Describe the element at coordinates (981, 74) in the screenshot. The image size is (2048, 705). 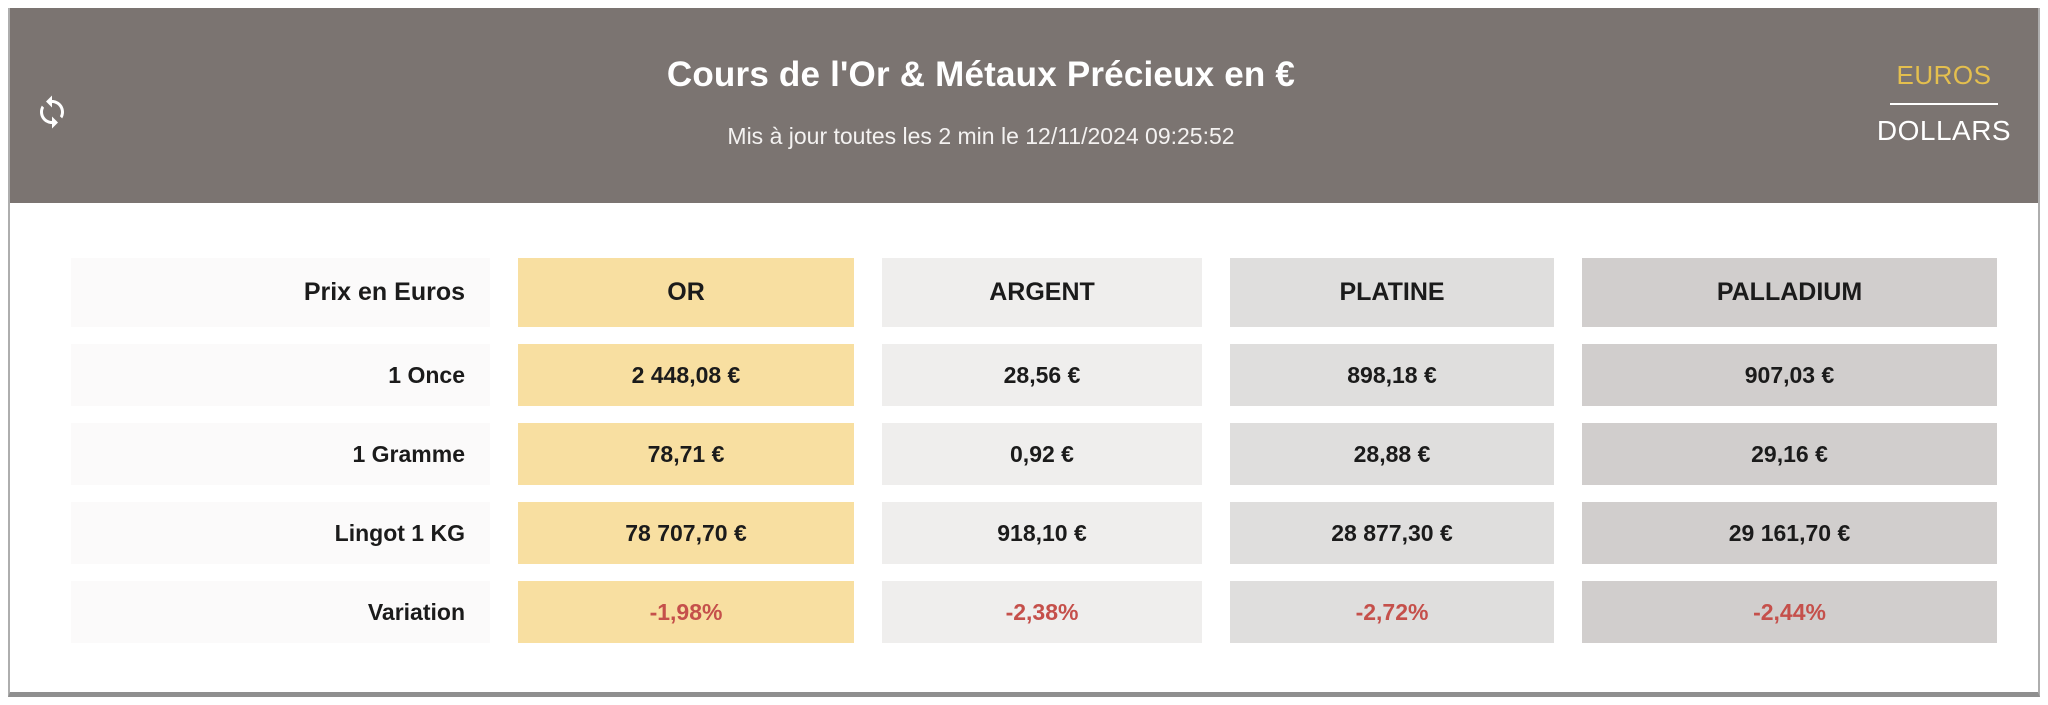
I see `page-title: Cours de l'Or & Métaux Précieux en €` at that location.